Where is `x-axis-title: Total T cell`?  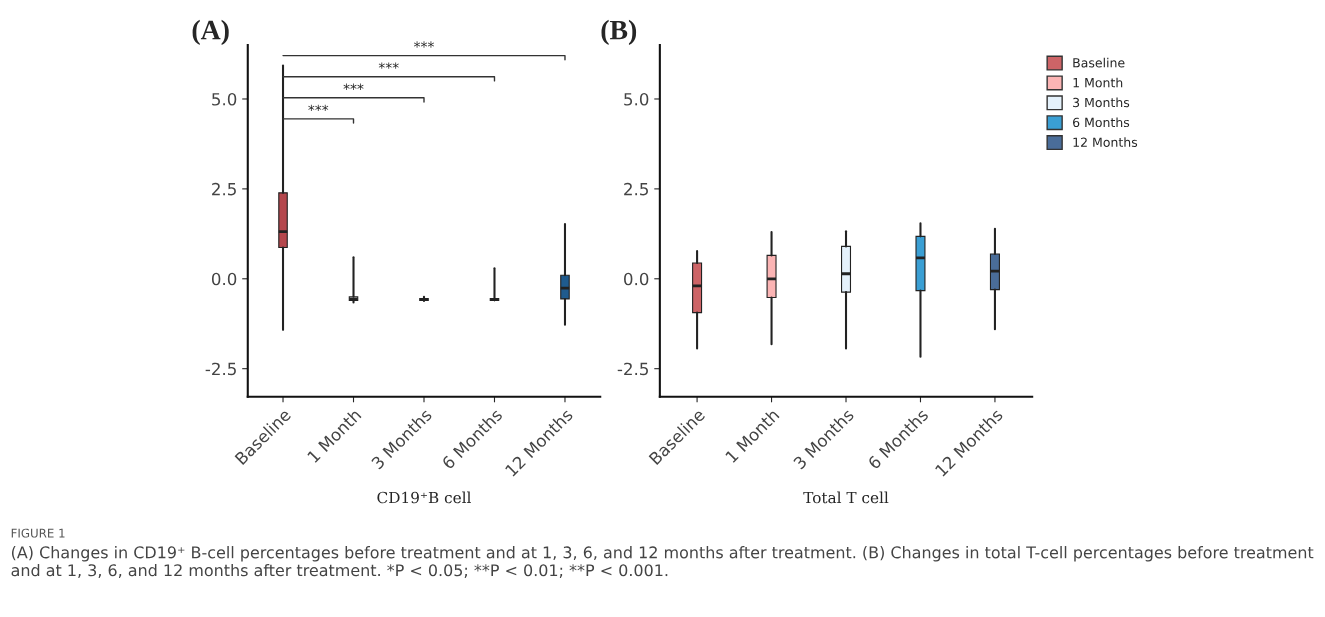
x-axis-title: Total T cell is located at coordinates (846, 497).